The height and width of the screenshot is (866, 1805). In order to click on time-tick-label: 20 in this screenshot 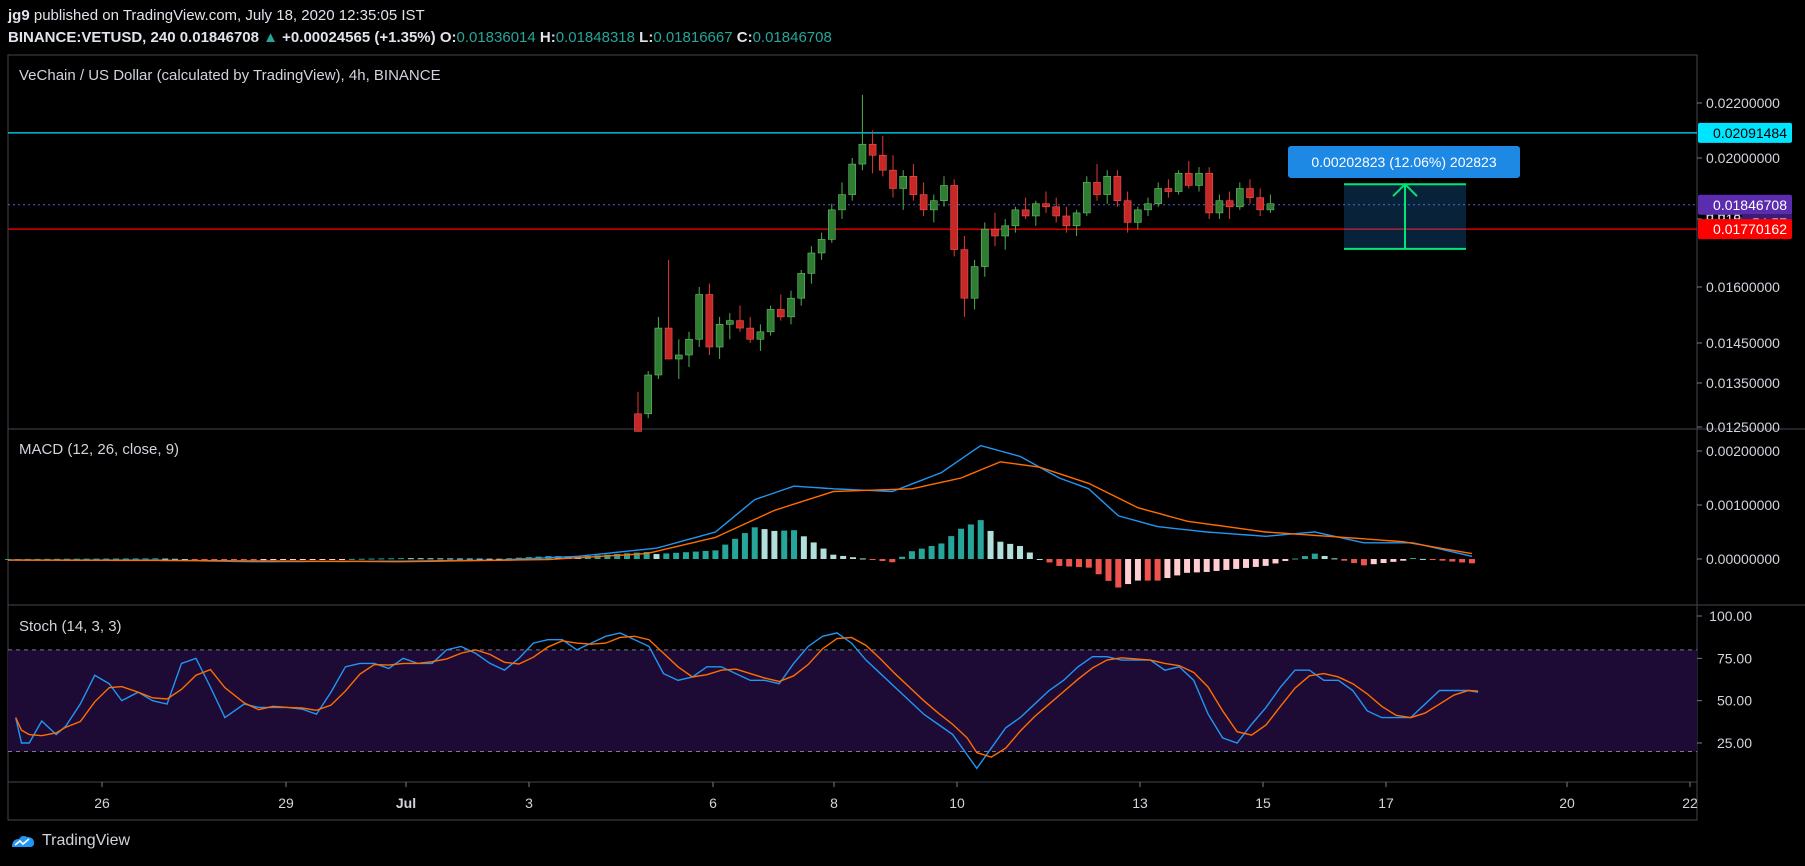, I will do `click(1567, 803)`.